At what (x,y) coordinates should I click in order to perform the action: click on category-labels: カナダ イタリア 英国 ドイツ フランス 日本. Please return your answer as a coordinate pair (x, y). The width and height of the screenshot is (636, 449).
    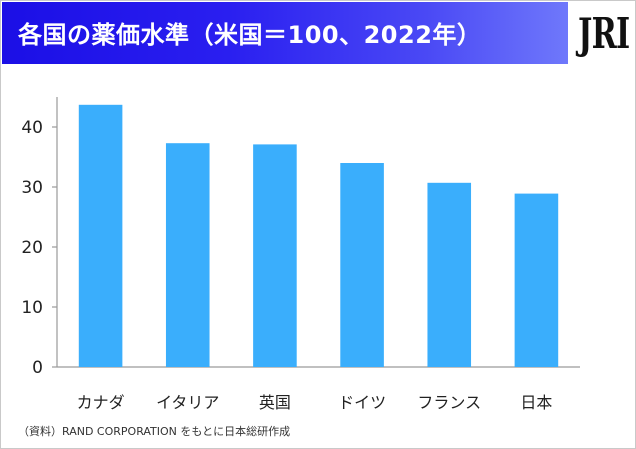
    Looking at the image, I should click on (315, 402).